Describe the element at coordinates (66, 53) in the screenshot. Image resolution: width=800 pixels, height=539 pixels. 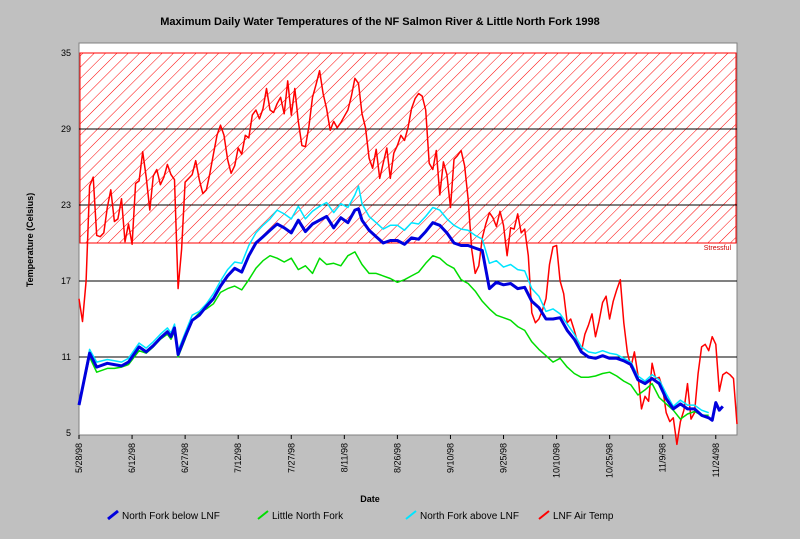
I see `y-tick-label: 35` at that location.